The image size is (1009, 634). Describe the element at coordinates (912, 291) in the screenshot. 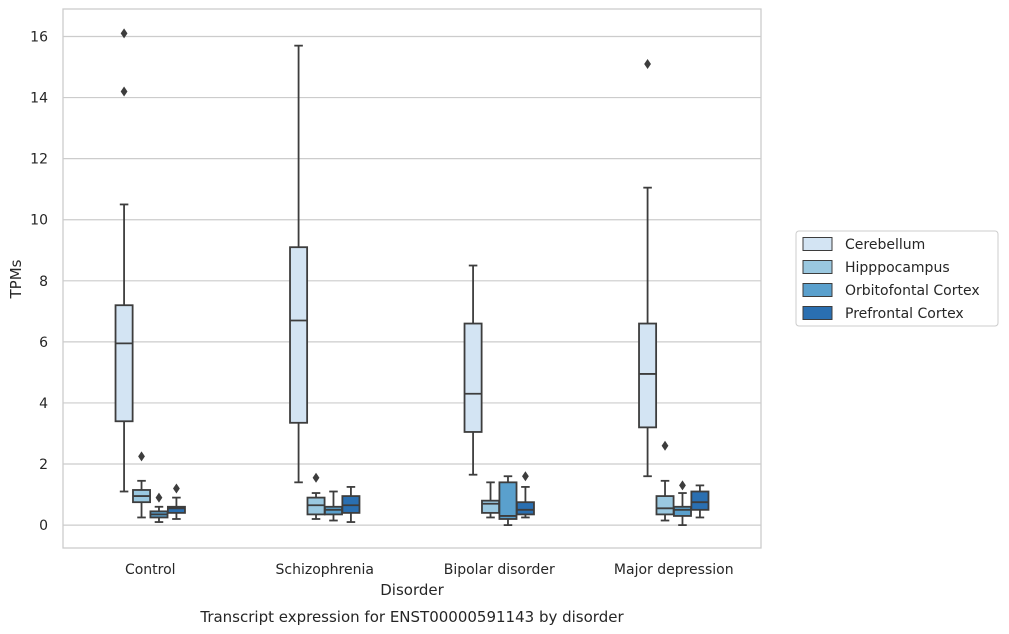

I see `legend-label: Orbitofontal Cortex` at that location.